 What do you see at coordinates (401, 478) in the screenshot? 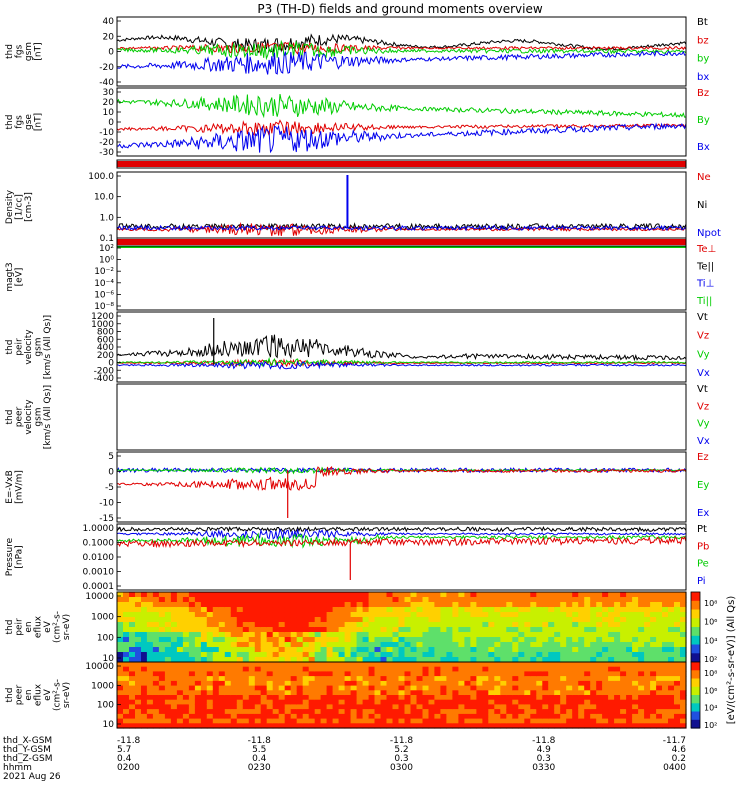
I see `series-line` at bounding box center [401, 478].